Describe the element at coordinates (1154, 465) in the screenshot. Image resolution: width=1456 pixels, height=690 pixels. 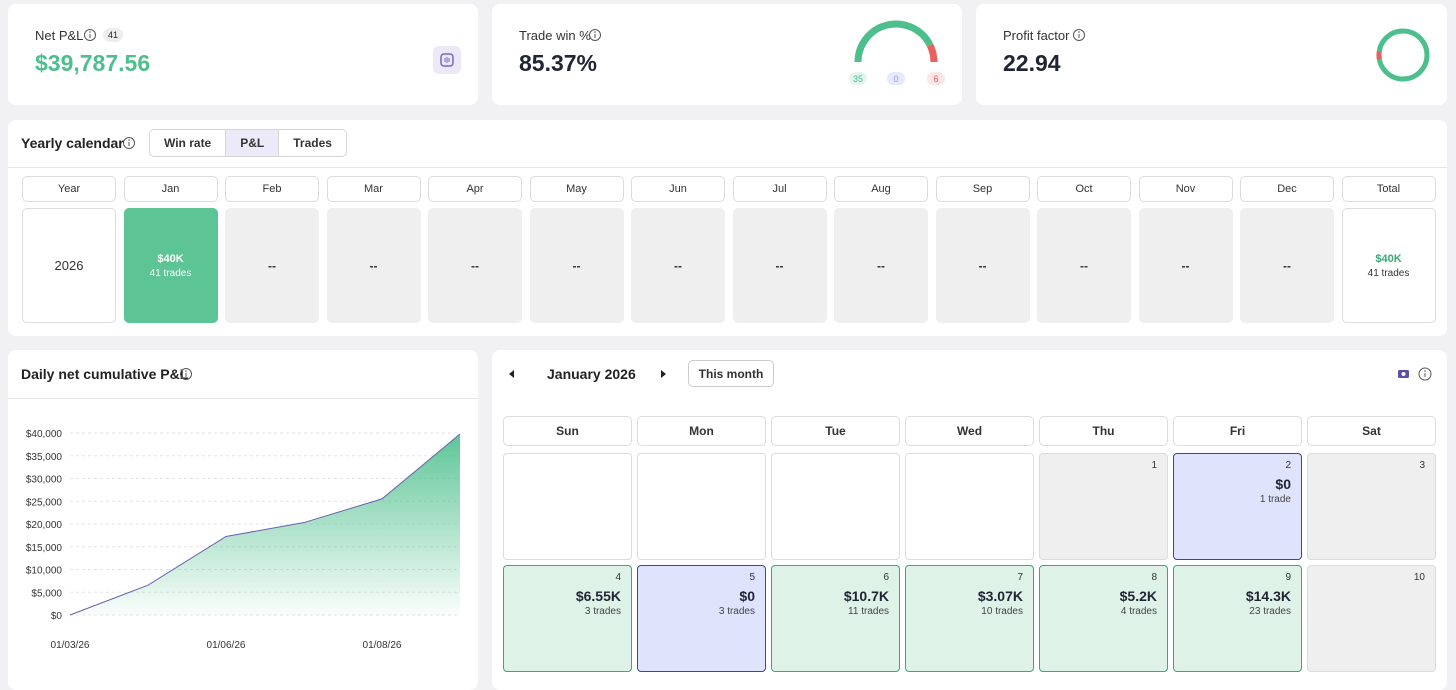
I see `day-number: 1` at that location.